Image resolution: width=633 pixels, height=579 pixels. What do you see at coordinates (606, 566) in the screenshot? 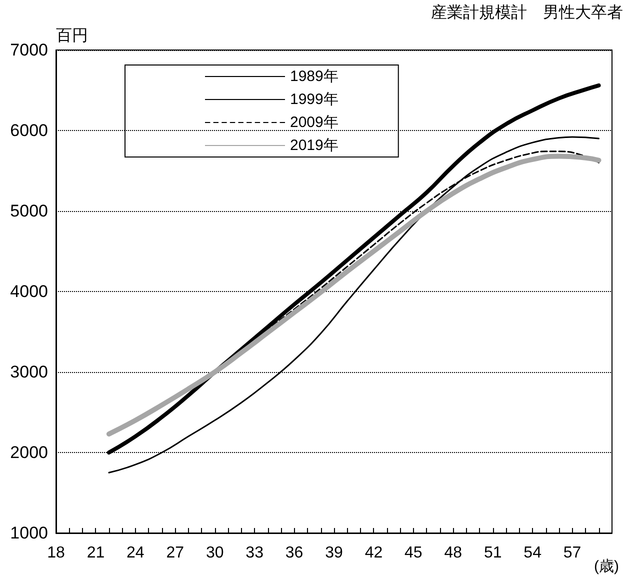
I see `x-axis-title: (歳)` at bounding box center [606, 566].